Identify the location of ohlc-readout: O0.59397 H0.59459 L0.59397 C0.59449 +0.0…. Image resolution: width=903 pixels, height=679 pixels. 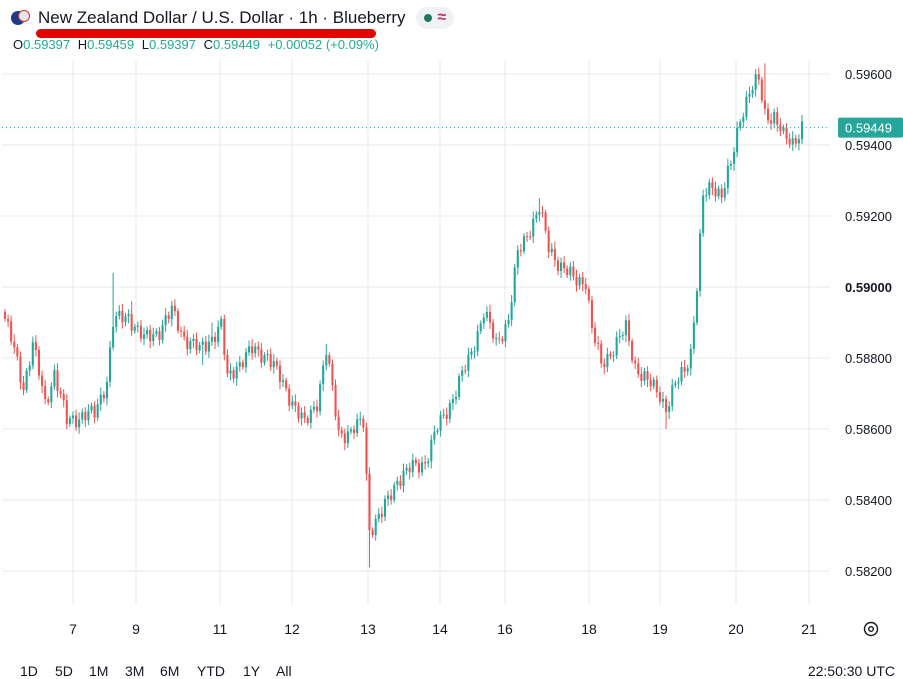
(198, 44).